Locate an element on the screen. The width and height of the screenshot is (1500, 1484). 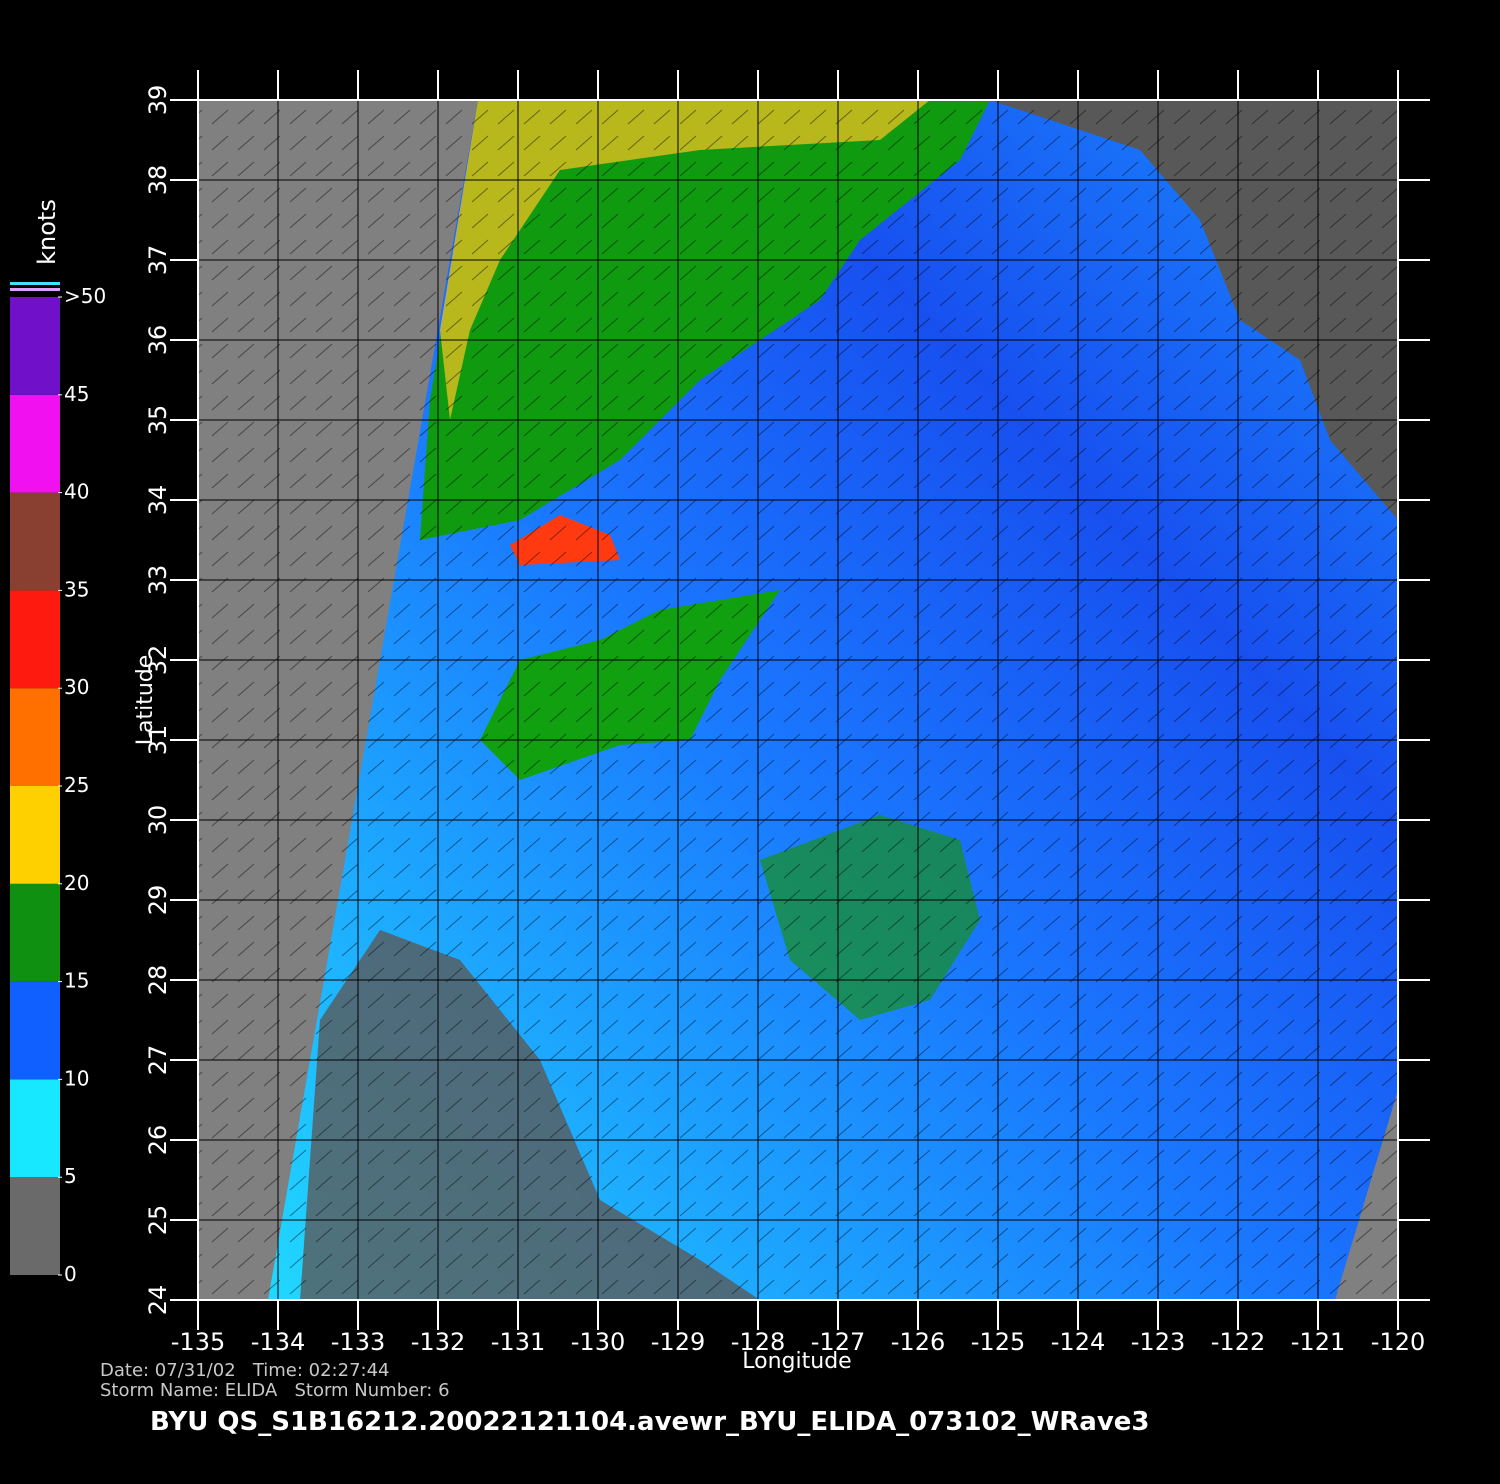
colorbar-tick-label: 35 is located at coordinates (76, 589).